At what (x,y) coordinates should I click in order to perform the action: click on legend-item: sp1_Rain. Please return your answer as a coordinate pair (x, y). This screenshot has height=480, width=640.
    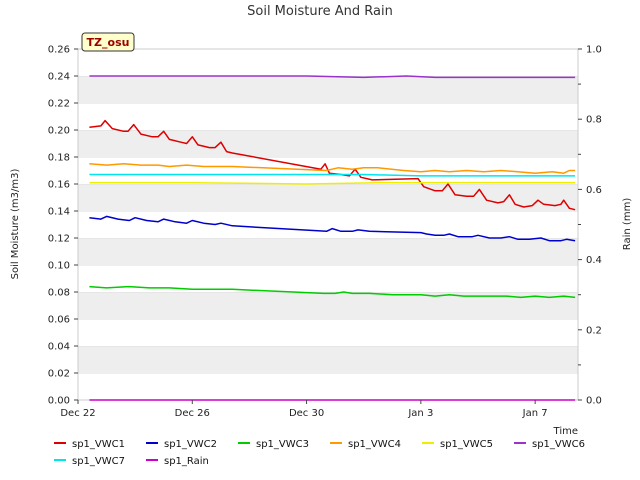
    Looking at the image, I should click on (177, 461).